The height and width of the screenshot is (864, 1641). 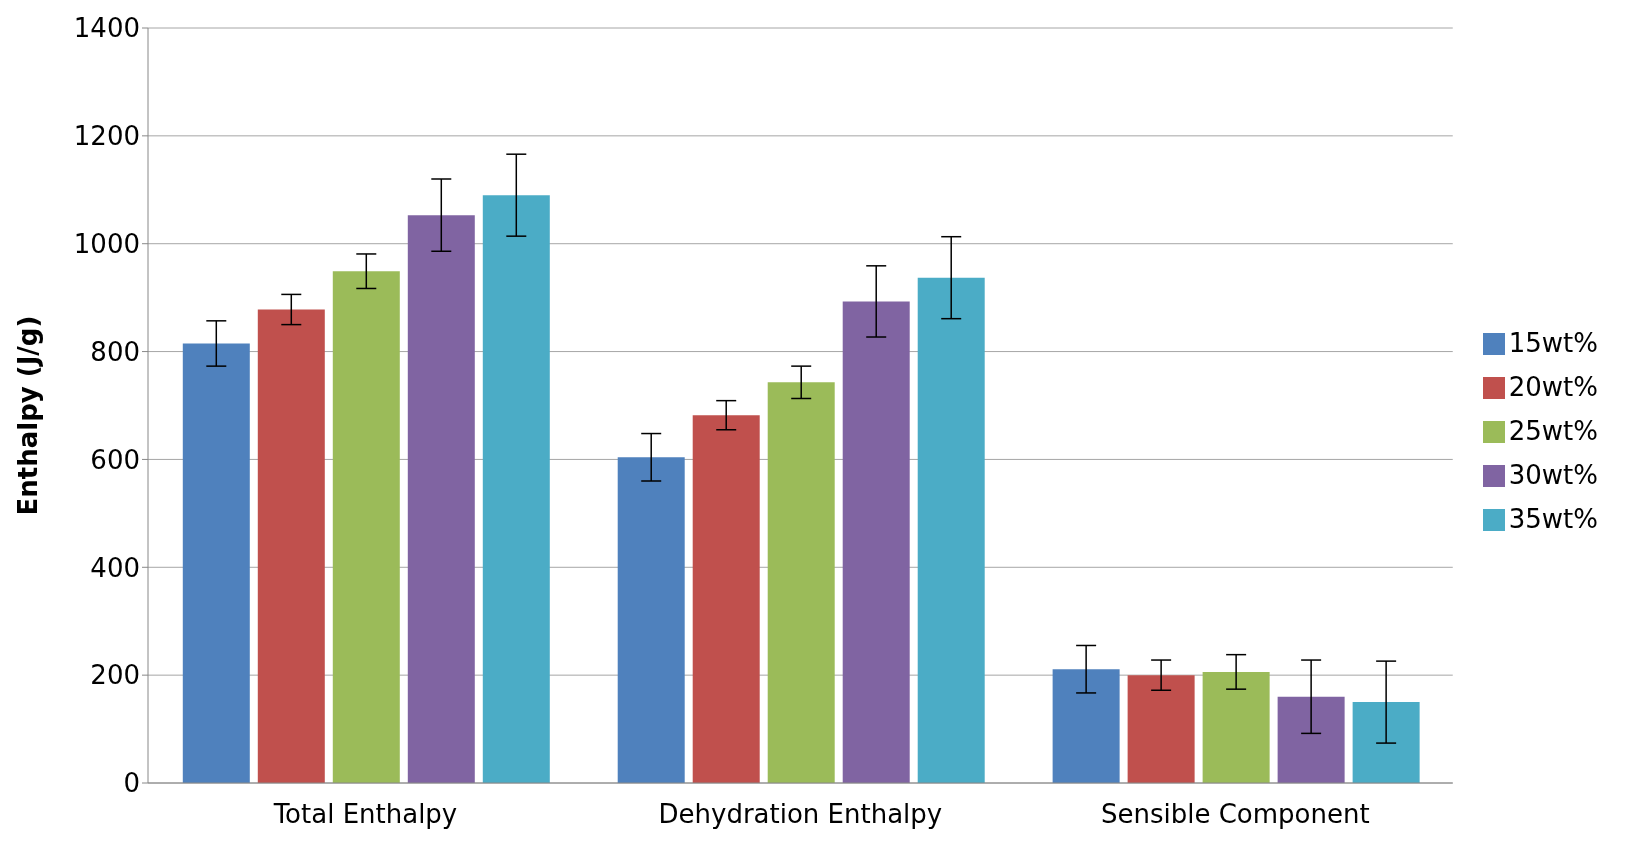 I want to click on y-tick-label: 400, so click(x=115, y=567).